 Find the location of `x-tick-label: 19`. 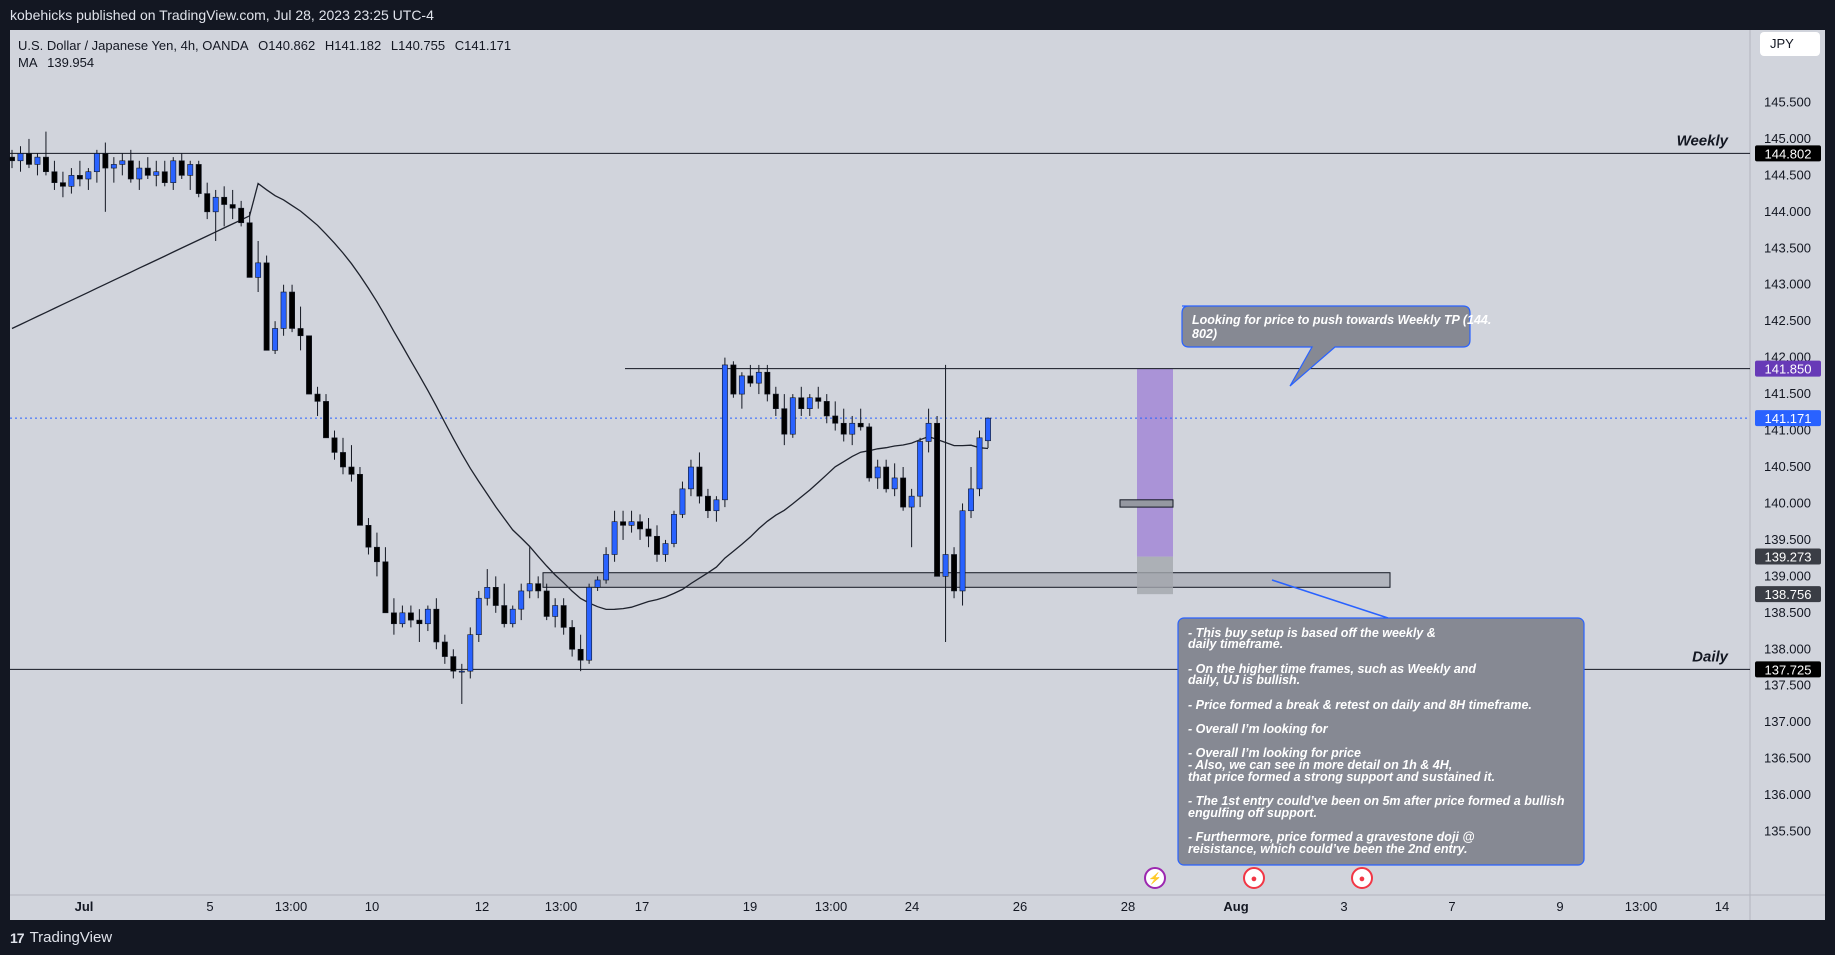

x-tick-label: 19 is located at coordinates (750, 906).